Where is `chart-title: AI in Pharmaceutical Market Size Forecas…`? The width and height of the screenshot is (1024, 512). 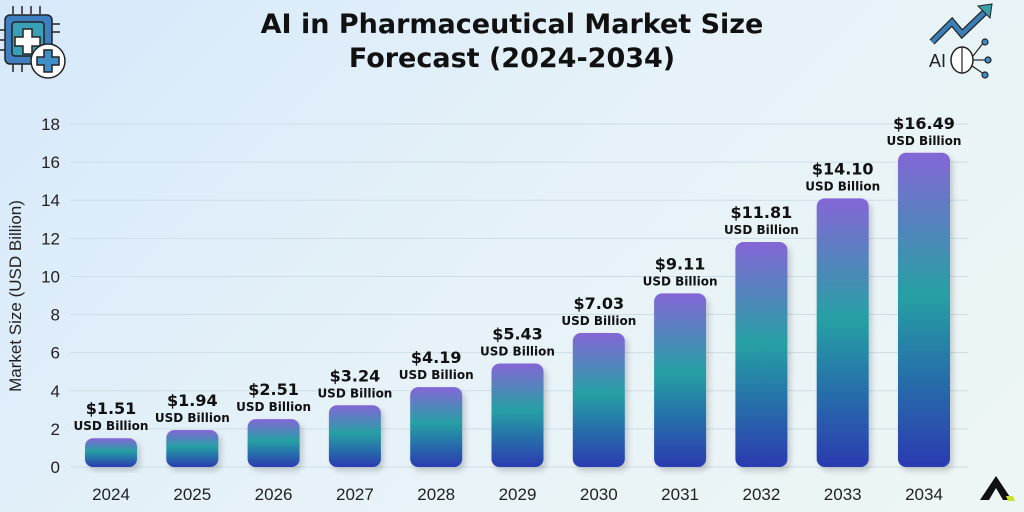
chart-title: AI in Pharmaceutical Market Size Forecas… is located at coordinates (512, 42).